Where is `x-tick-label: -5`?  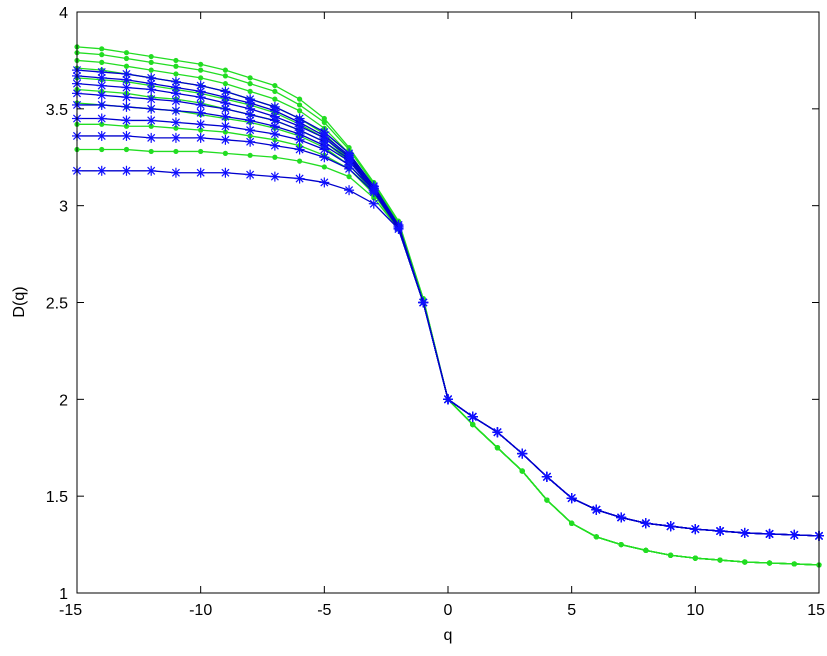 x-tick-label: -5 is located at coordinates (324, 610).